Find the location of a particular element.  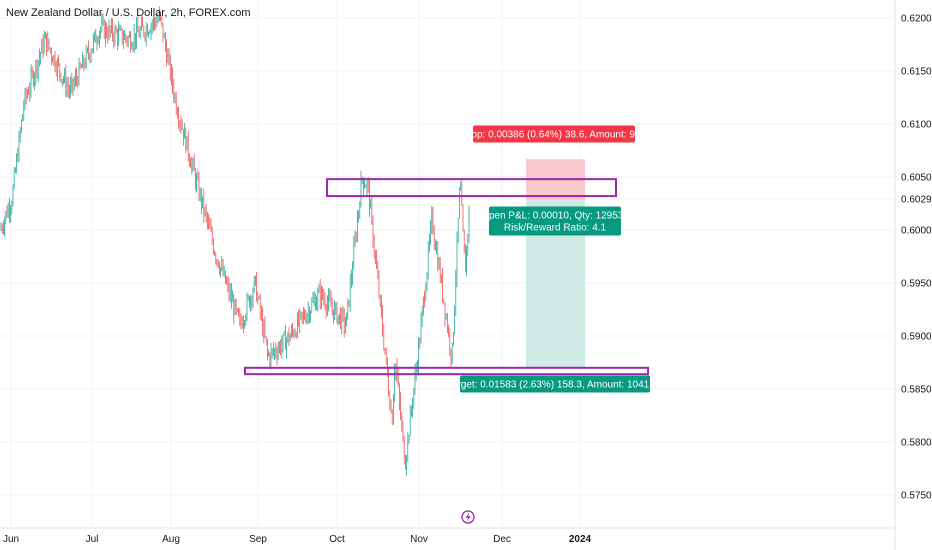

time-tick-label: Nov is located at coordinates (419, 539).